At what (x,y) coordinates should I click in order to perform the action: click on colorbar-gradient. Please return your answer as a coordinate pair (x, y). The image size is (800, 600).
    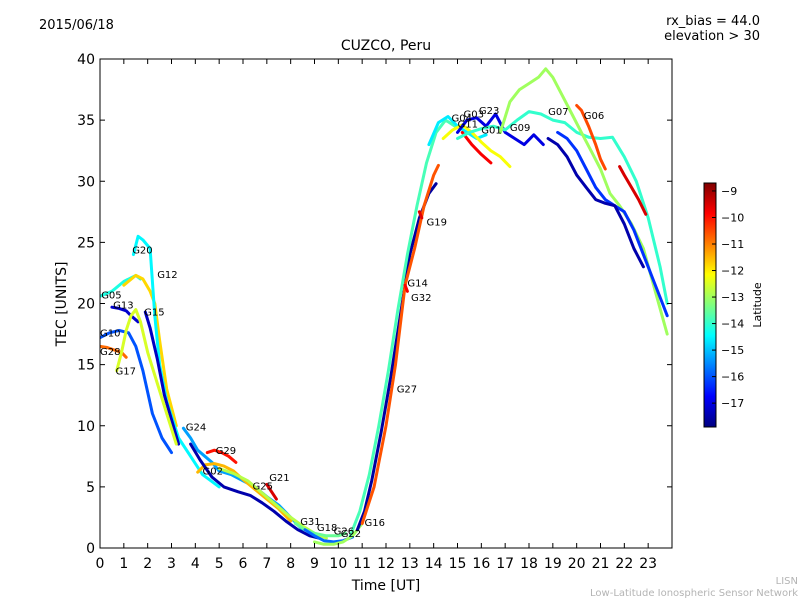
    Looking at the image, I should click on (710, 305).